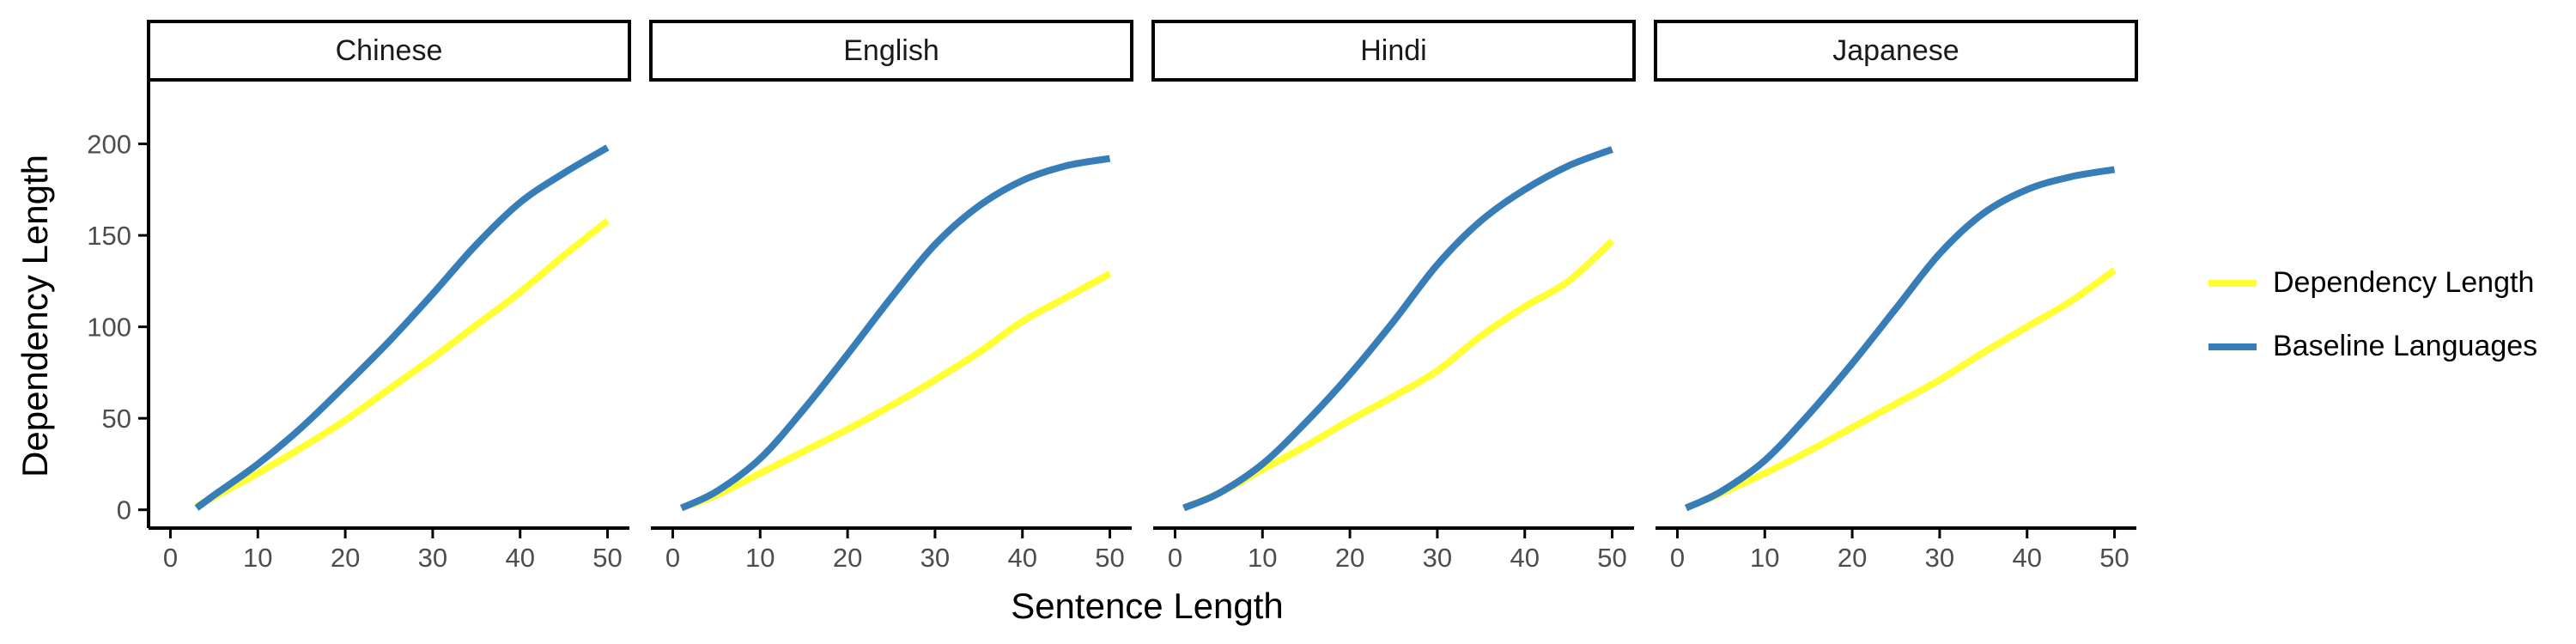  I want to click on legend-label: Baseline Languages, so click(2405, 346).